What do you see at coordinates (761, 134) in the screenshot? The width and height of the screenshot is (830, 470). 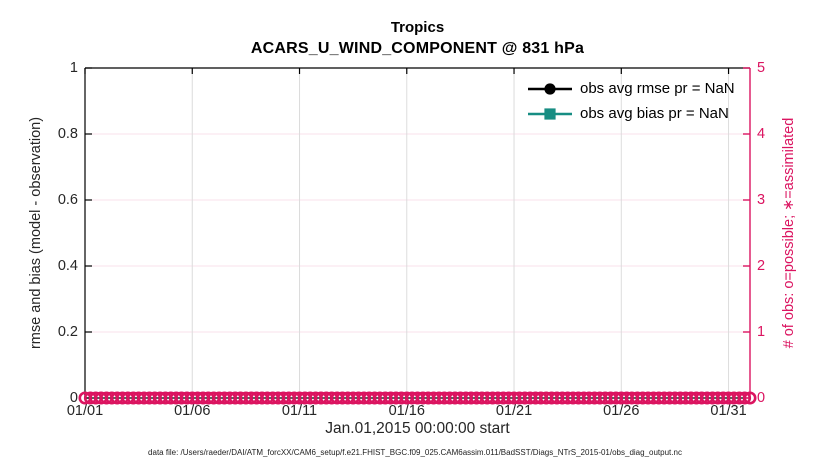 I see `right-y-tick-label: 4` at bounding box center [761, 134].